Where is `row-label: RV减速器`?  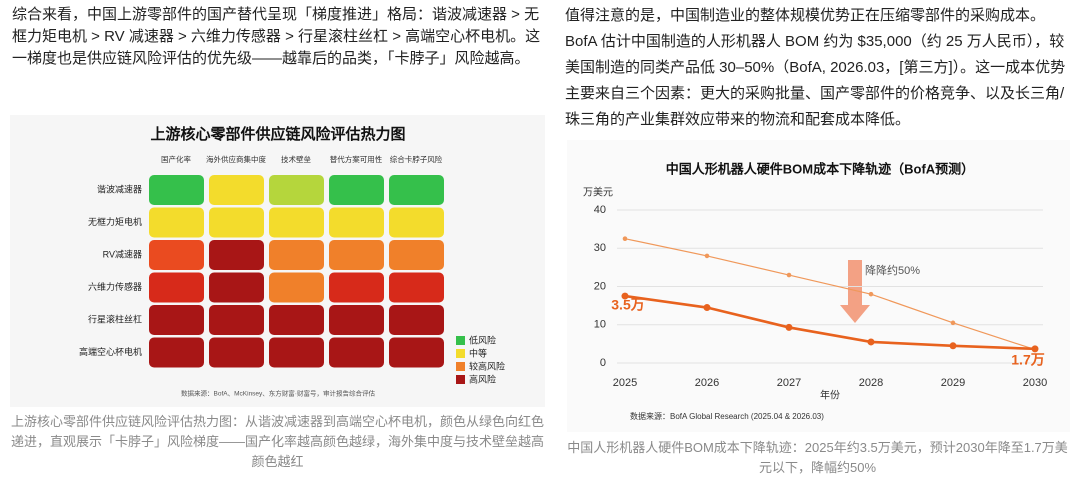 row-label: RV减速器 is located at coordinates (122, 253).